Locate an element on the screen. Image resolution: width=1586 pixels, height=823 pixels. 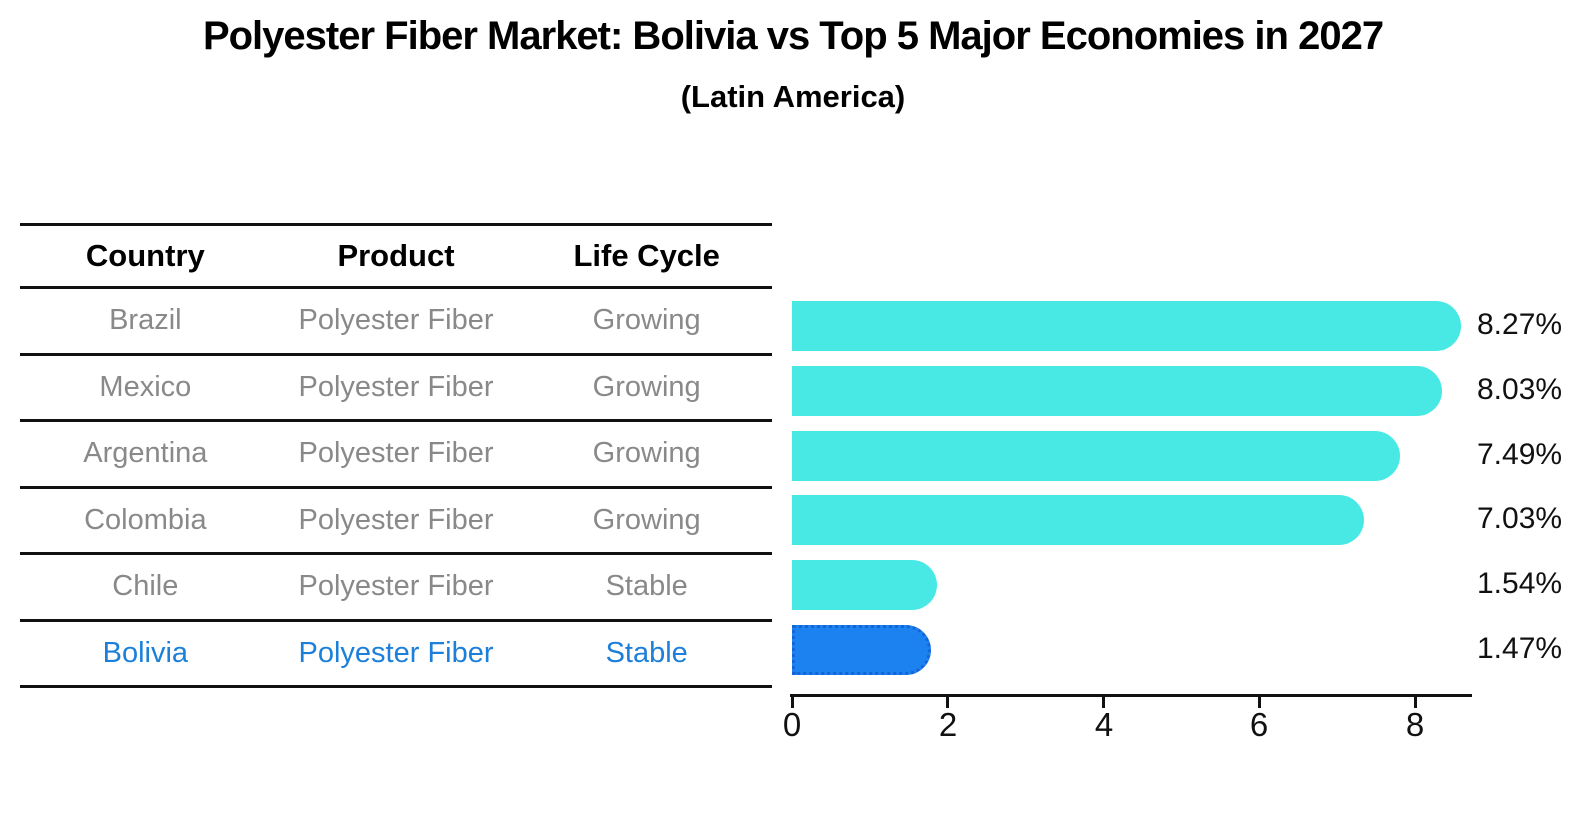
cell-country: Bolivia is located at coordinates (145, 652).